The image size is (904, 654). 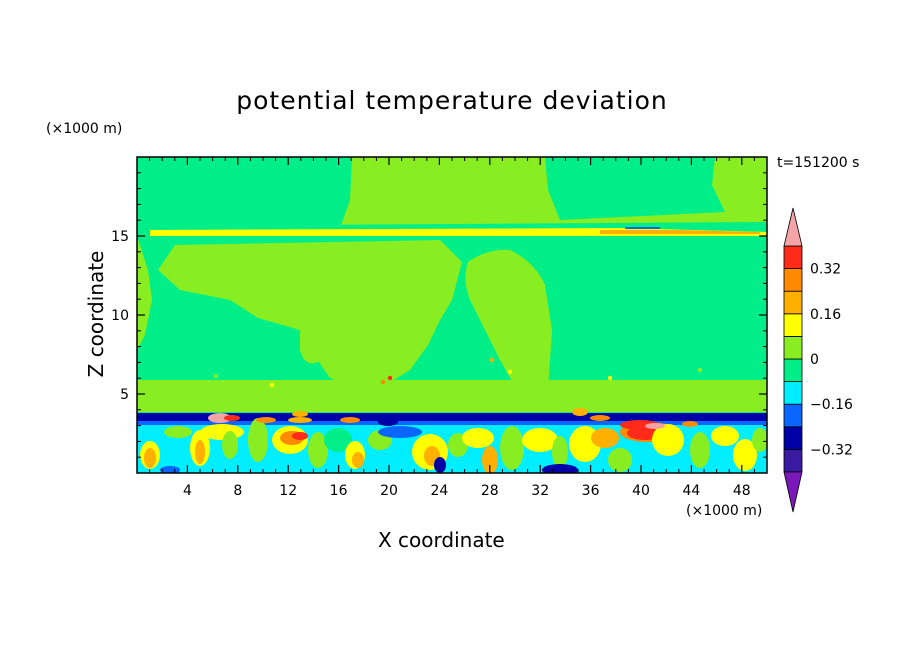 I want to click on colorbar-label: 0, so click(x=814, y=360).